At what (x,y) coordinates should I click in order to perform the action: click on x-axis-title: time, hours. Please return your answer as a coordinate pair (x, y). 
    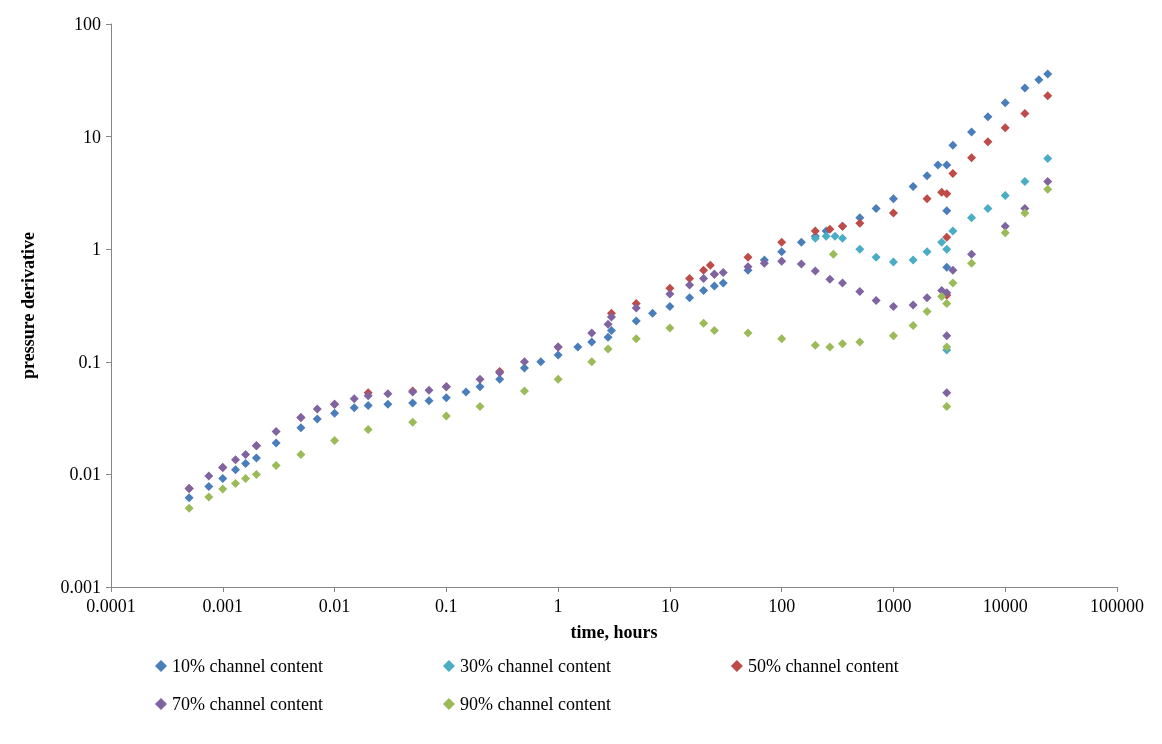
    Looking at the image, I should click on (614, 632).